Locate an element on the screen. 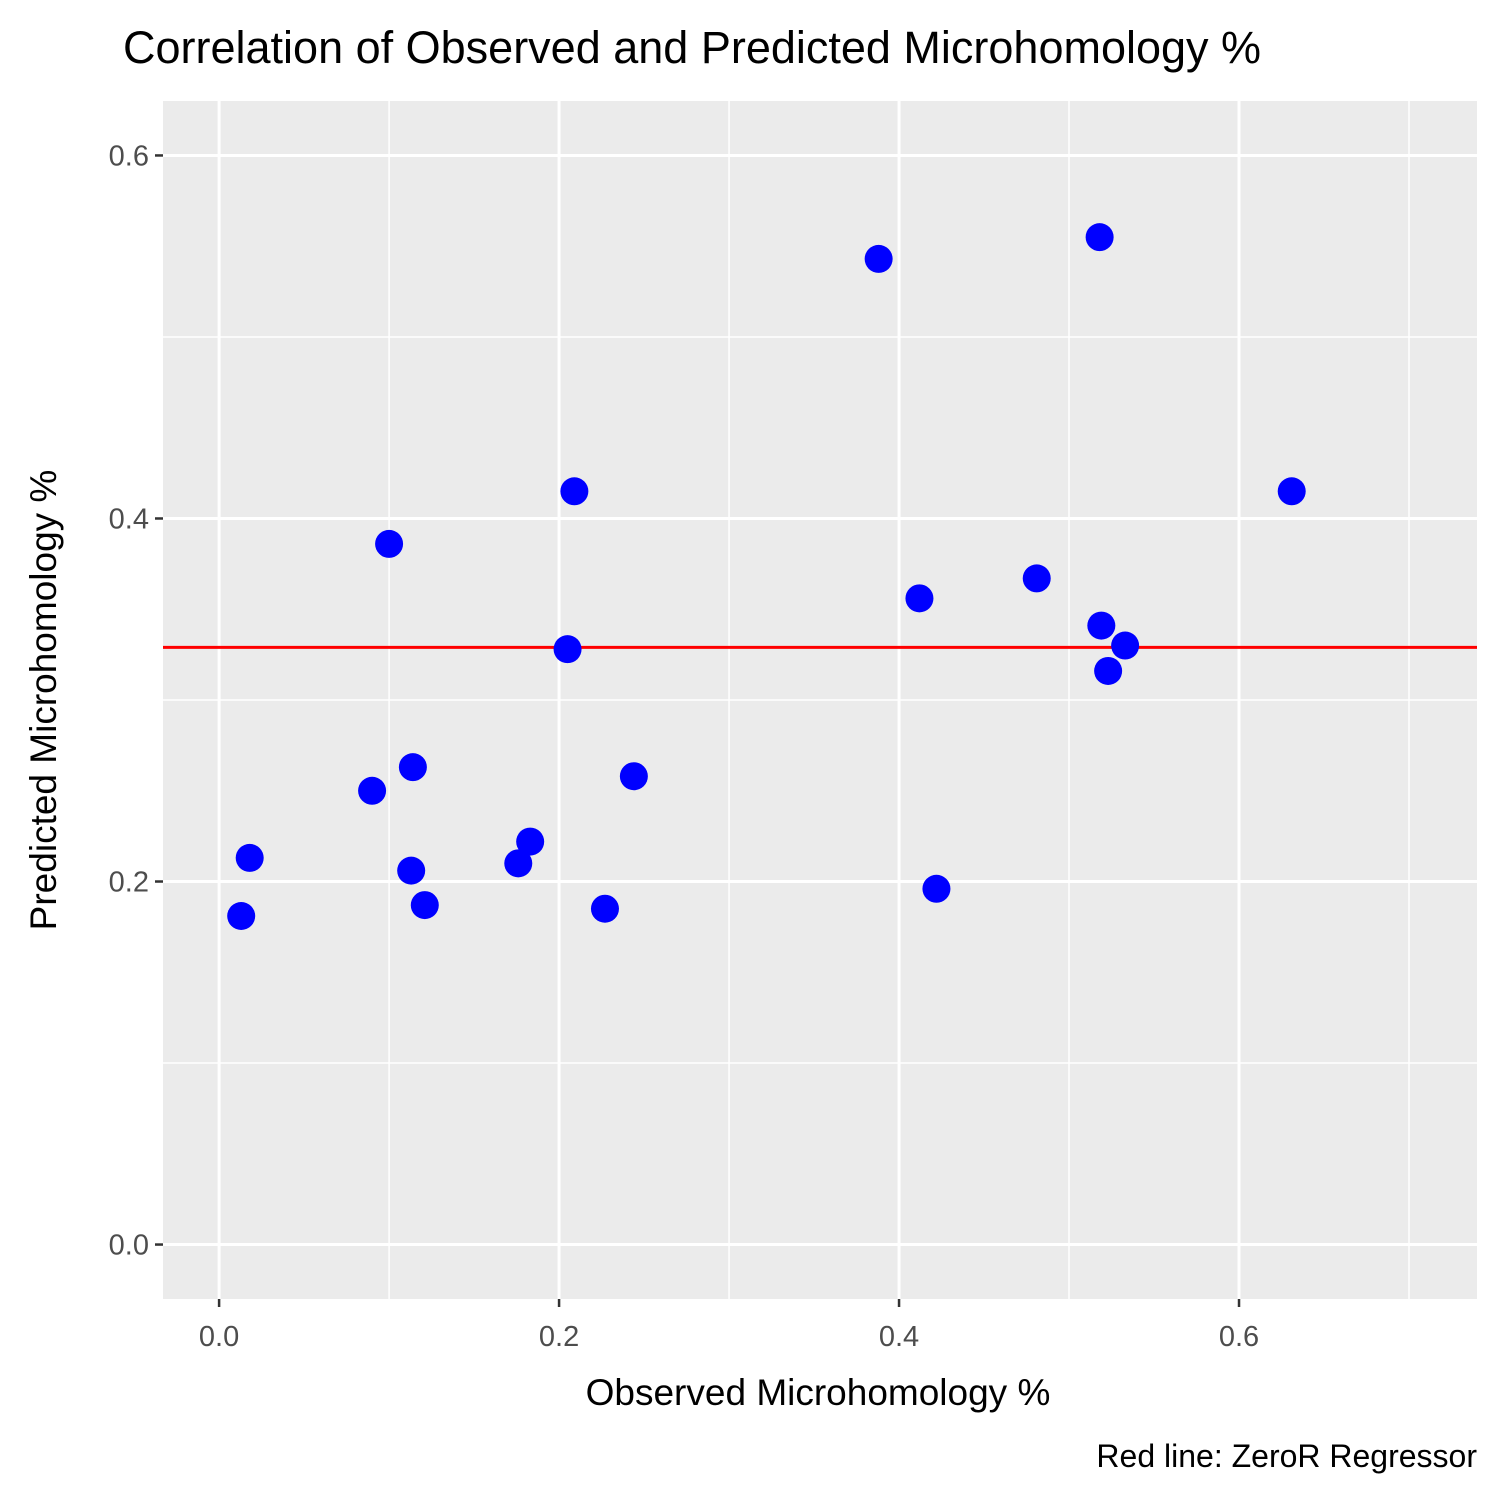 The width and height of the screenshot is (1500, 1500). y-tick-label: 0.4 is located at coordinates (129, 519).